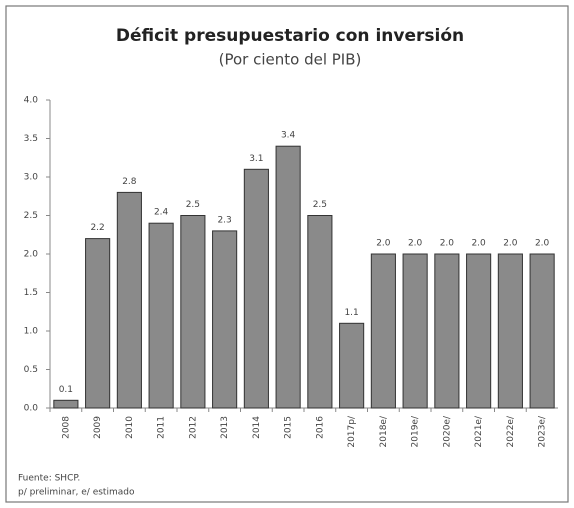 The height and width of the screenshot is (508, 574). What do you see at coordinates (351, 313) in the screenshot?
I see `value-label: 1.1` at bounding box center [351, 313].